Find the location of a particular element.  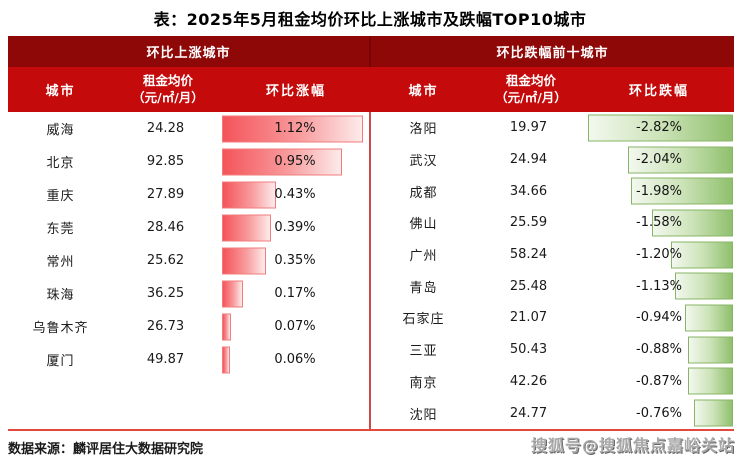

table-row: 威海 24.28 1.12% is located at coordinates (188, 128).